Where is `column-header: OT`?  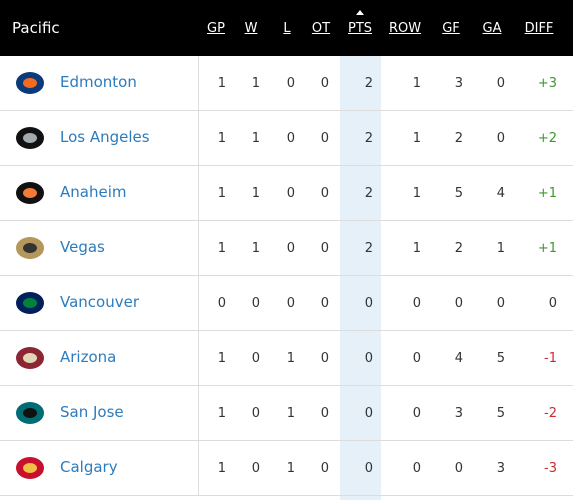 column-header: OT is located at coordinates (321, 28).